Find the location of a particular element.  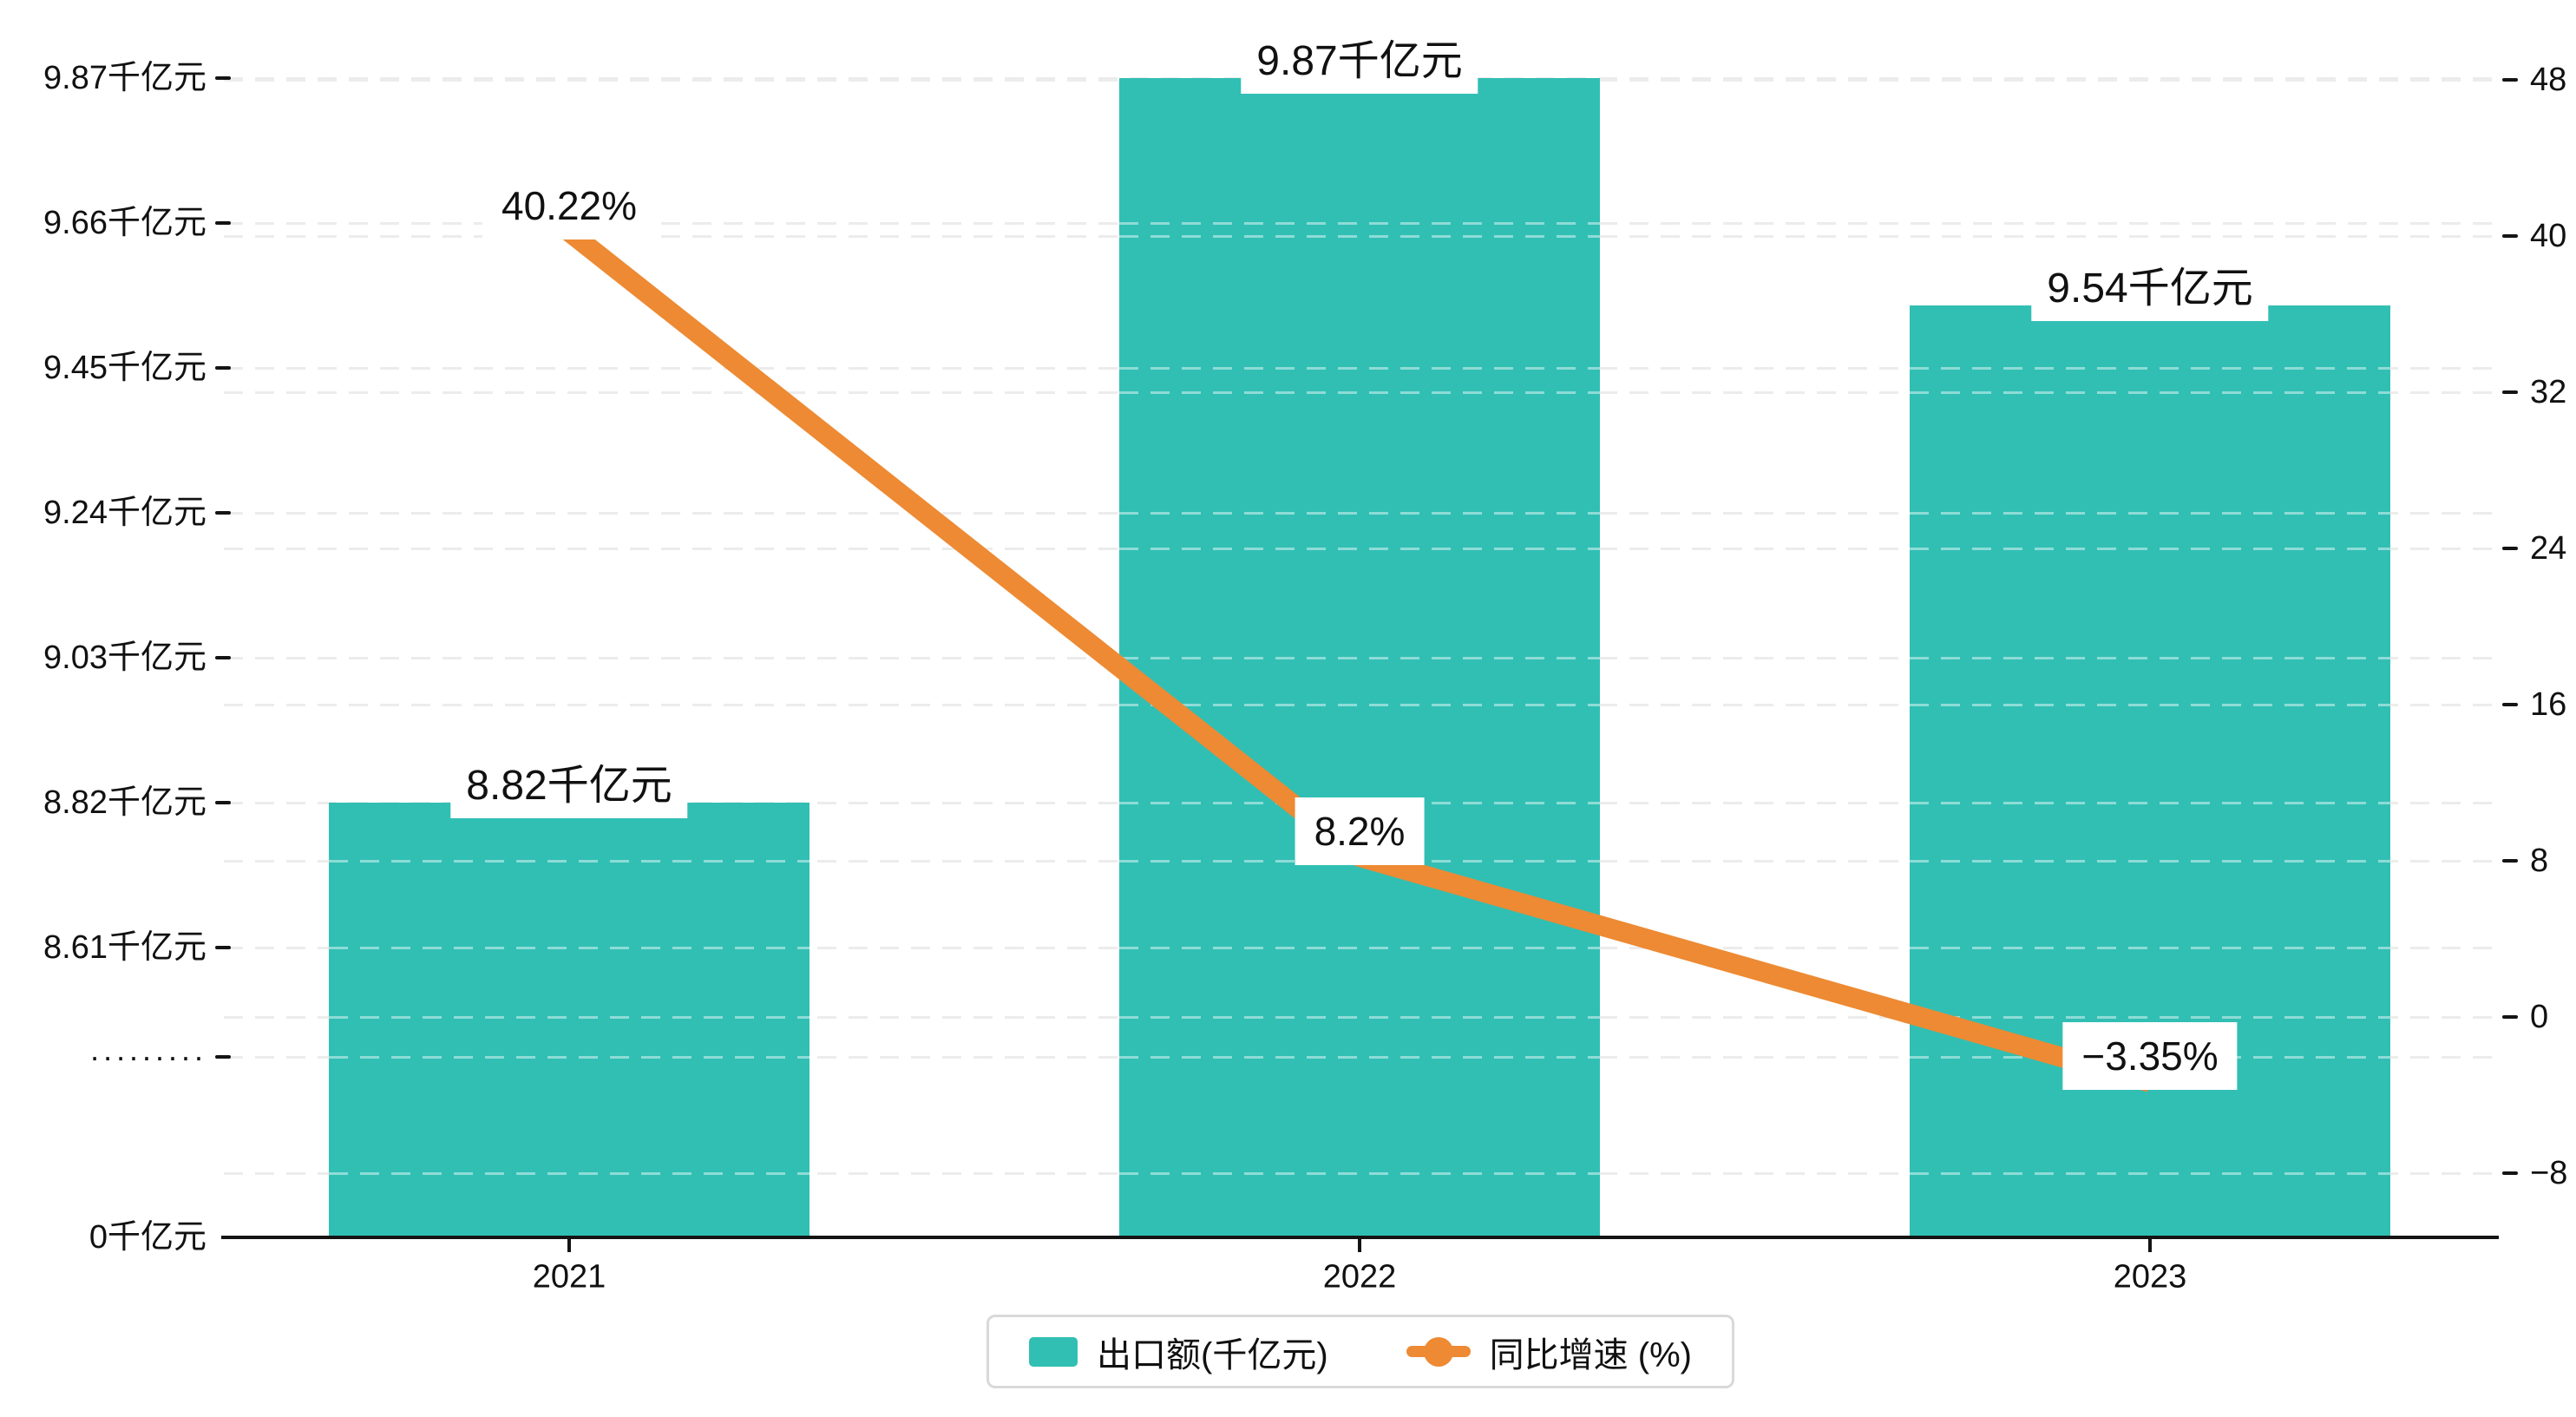

line-series-swatch is located at coordinates (1438, 1351).